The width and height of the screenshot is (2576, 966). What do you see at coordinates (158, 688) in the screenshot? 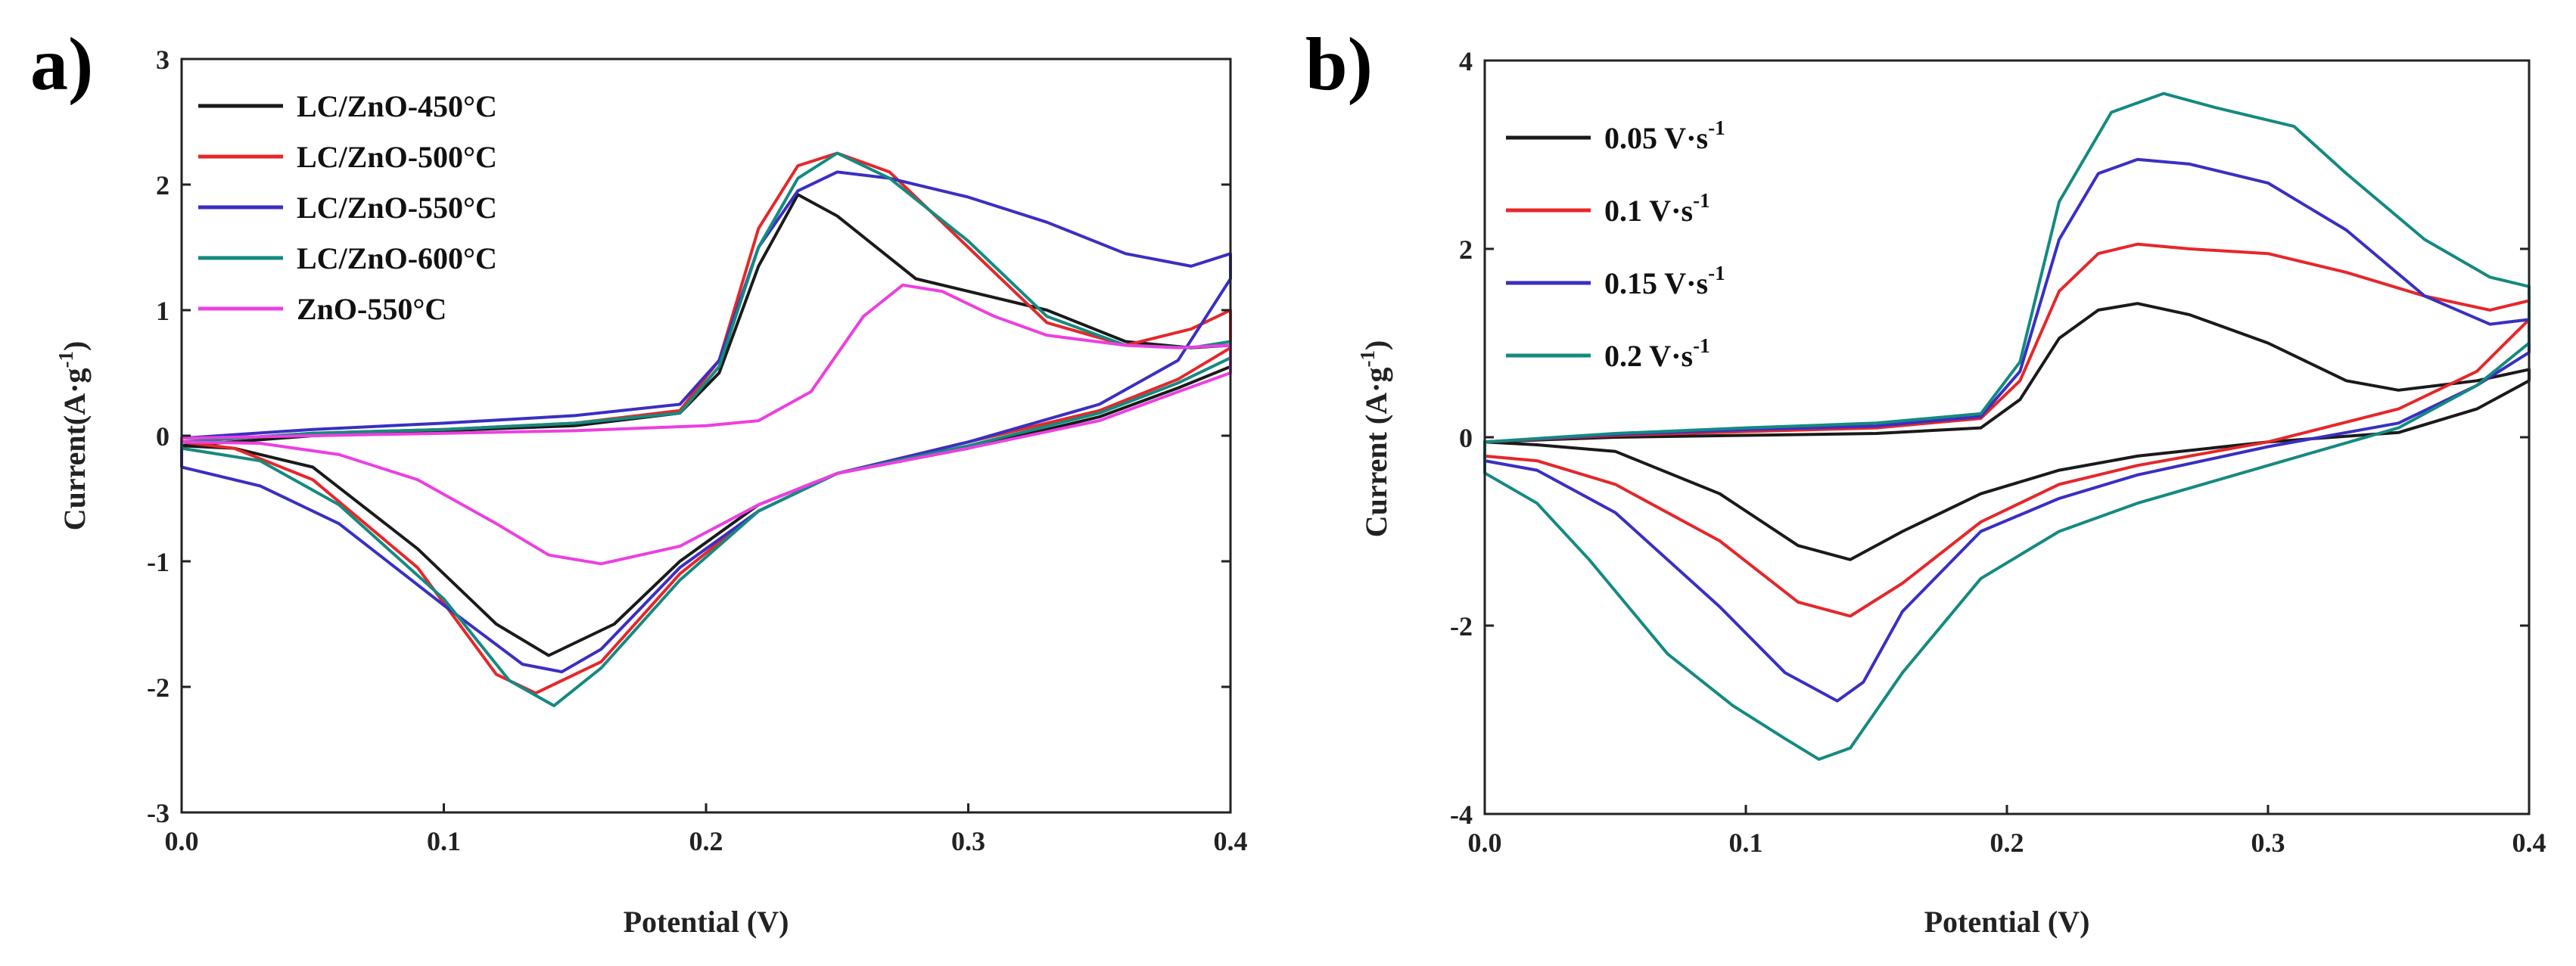
I see `panel-a-y-tick-label: -2` at bounding box center [158, 688].